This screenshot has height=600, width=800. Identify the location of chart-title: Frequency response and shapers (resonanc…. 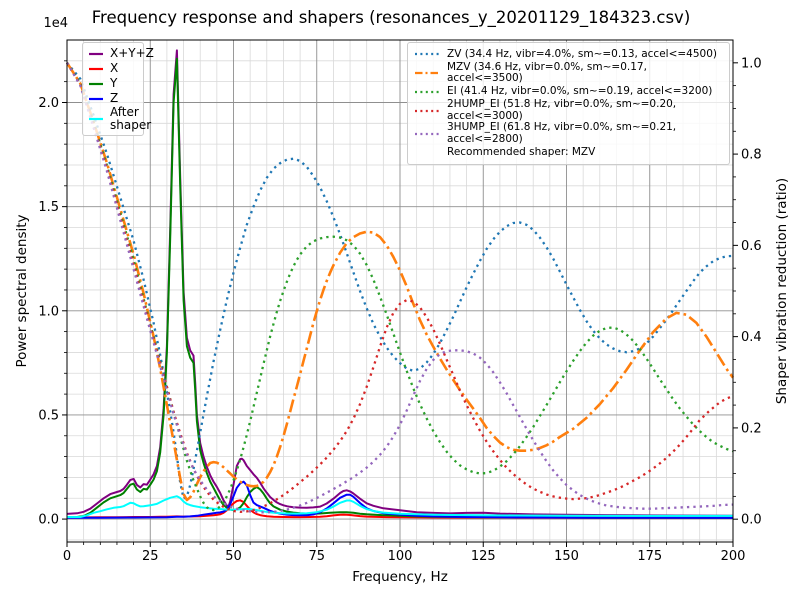
(391, 17).